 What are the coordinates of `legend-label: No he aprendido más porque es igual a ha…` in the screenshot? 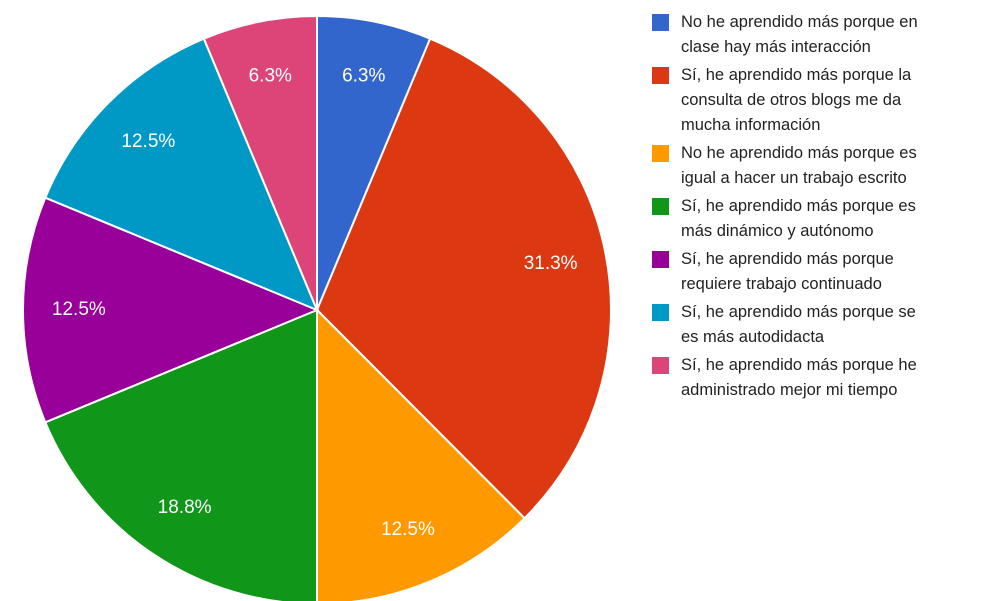 It's located at (799, 165).